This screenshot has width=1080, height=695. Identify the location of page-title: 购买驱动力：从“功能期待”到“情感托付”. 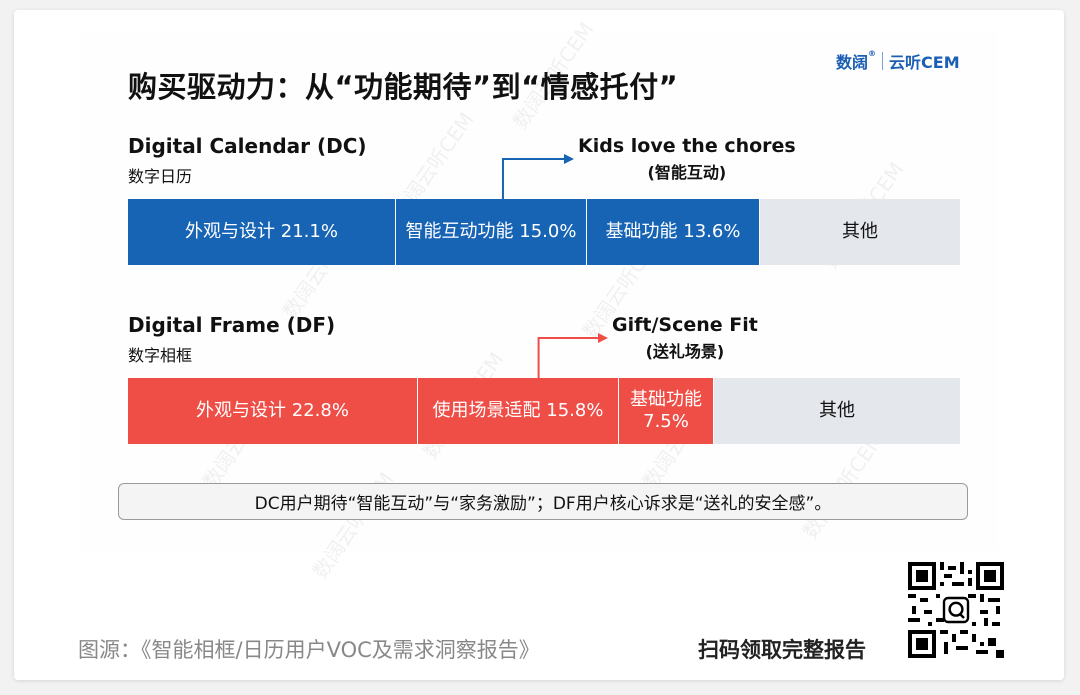
(403, 87).